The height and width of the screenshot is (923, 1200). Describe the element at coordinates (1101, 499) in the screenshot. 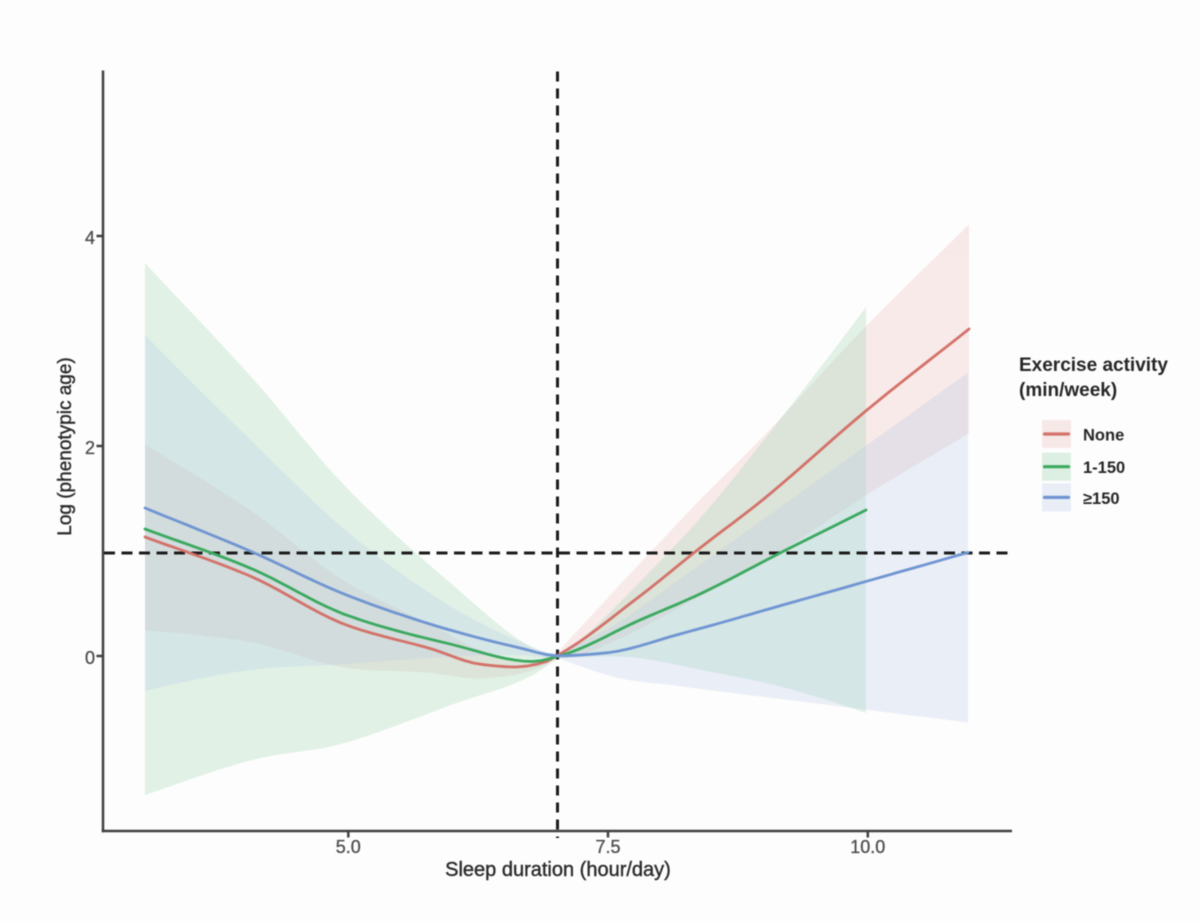

I see `svg-text: ≥150` at that location.